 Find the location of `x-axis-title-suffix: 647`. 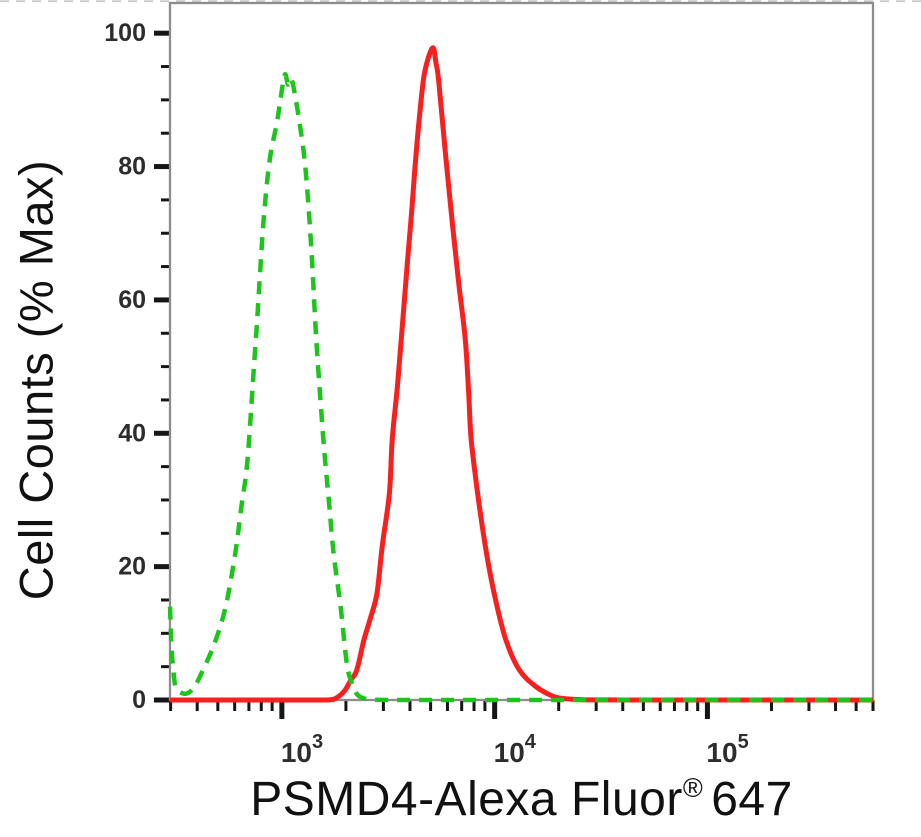

x-axis-title-suffix: 647 is located at coordinates (752, 799).